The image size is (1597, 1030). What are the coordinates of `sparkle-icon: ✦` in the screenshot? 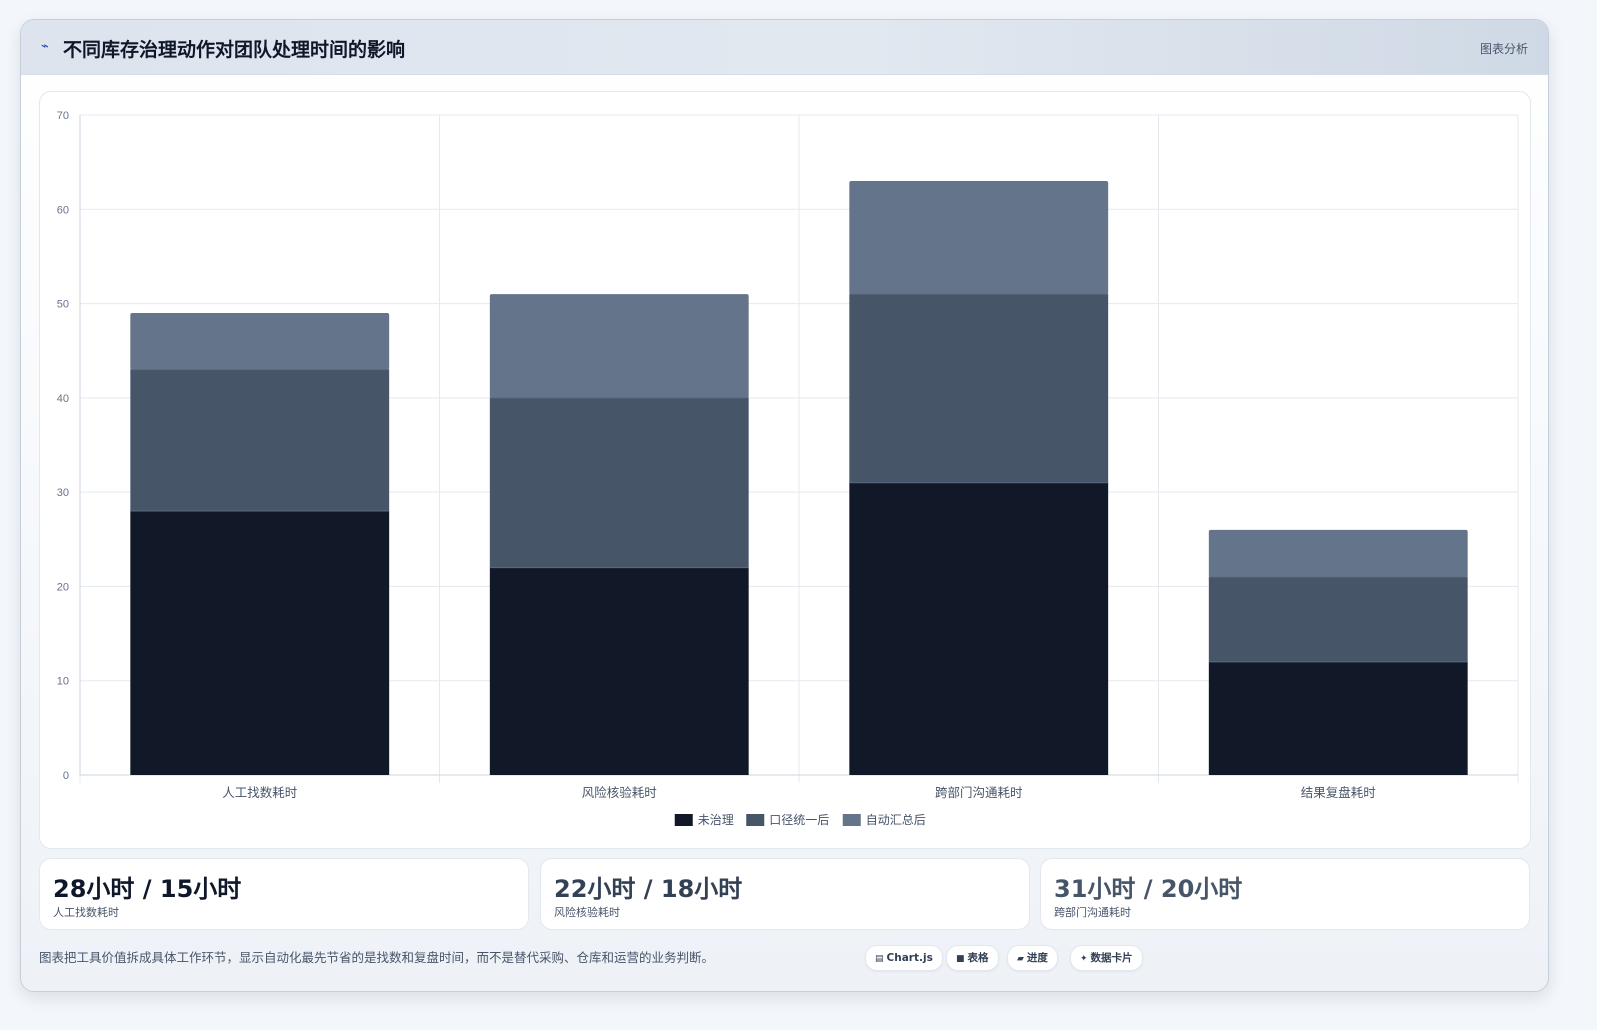 It's located at (1084, 959).